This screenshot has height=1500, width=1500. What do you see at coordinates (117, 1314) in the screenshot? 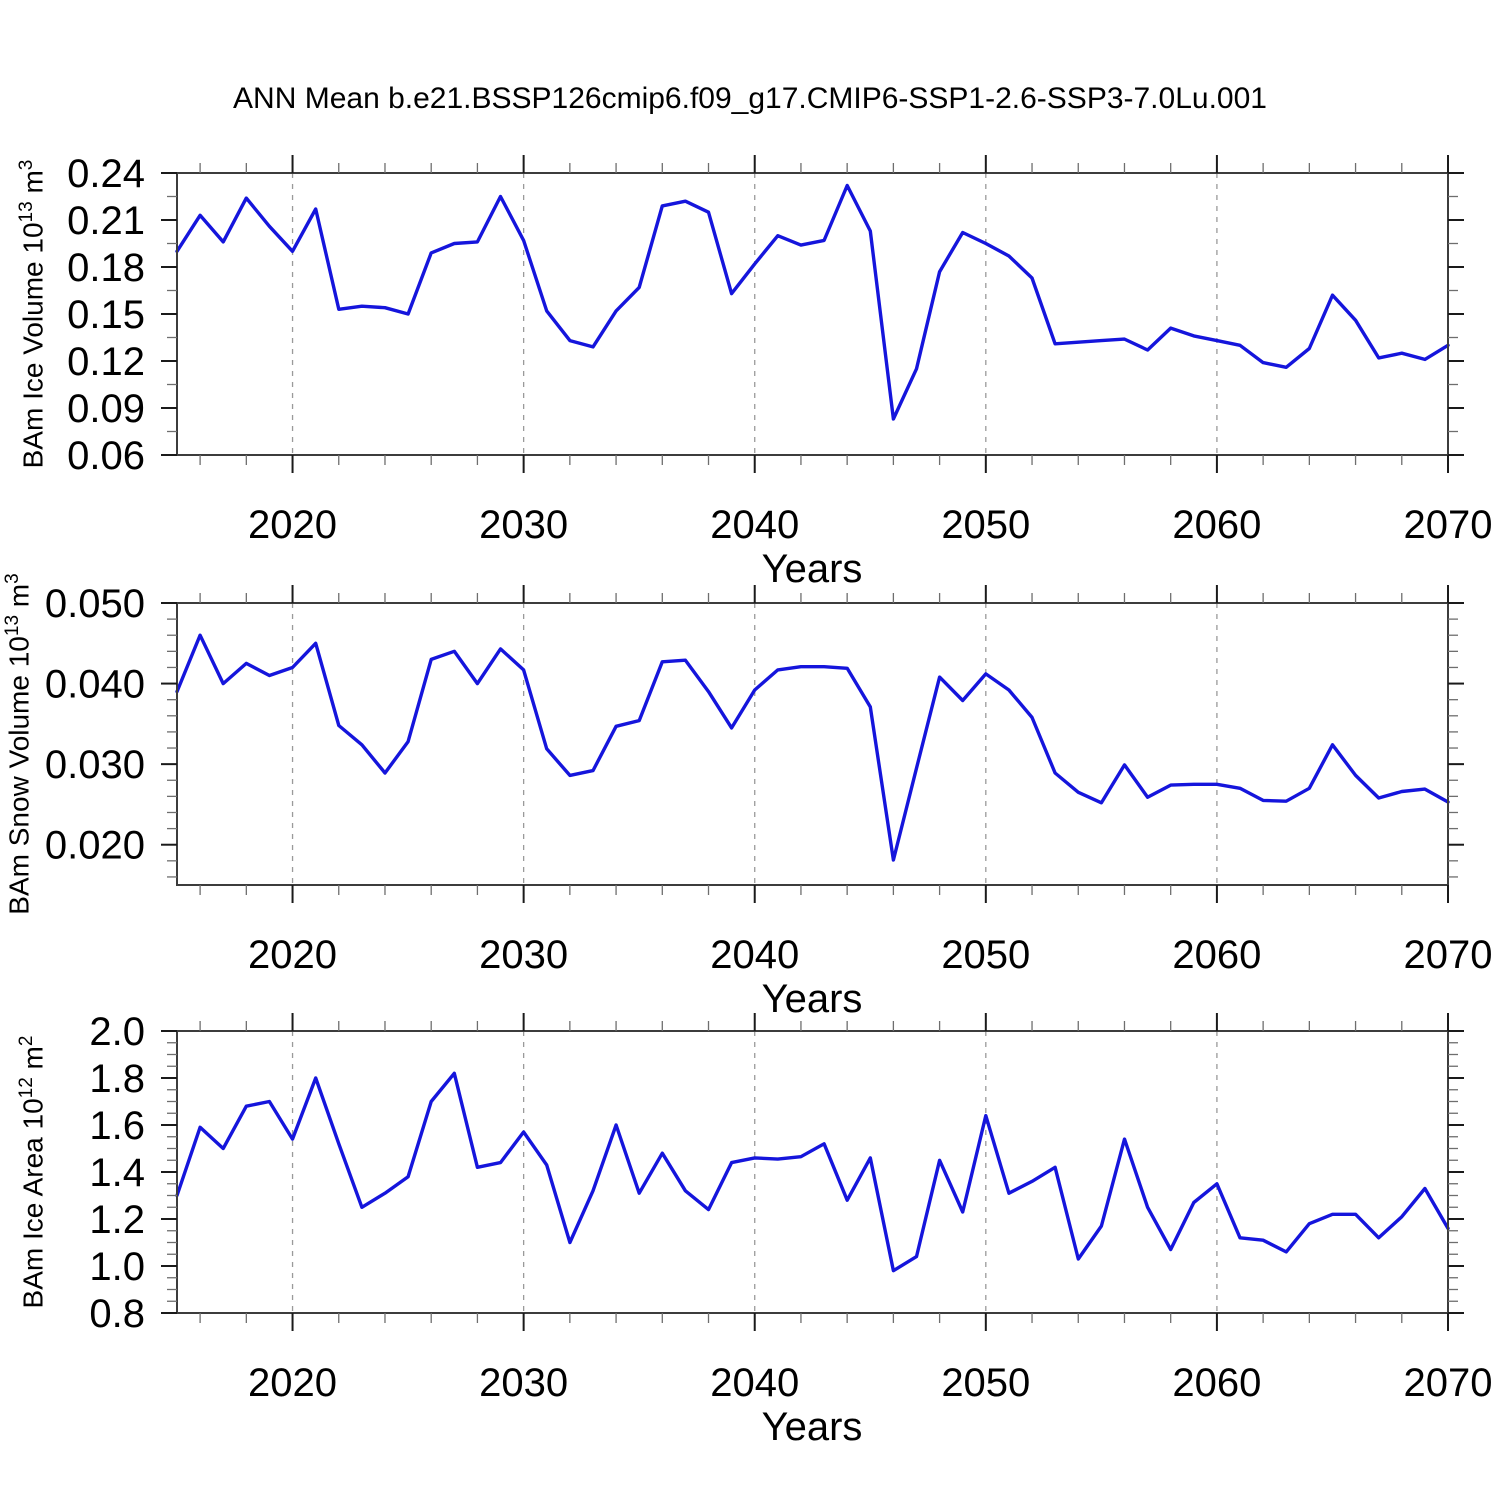
I see `y-tick-label: 0.8` at bounding box center [117, 1314].